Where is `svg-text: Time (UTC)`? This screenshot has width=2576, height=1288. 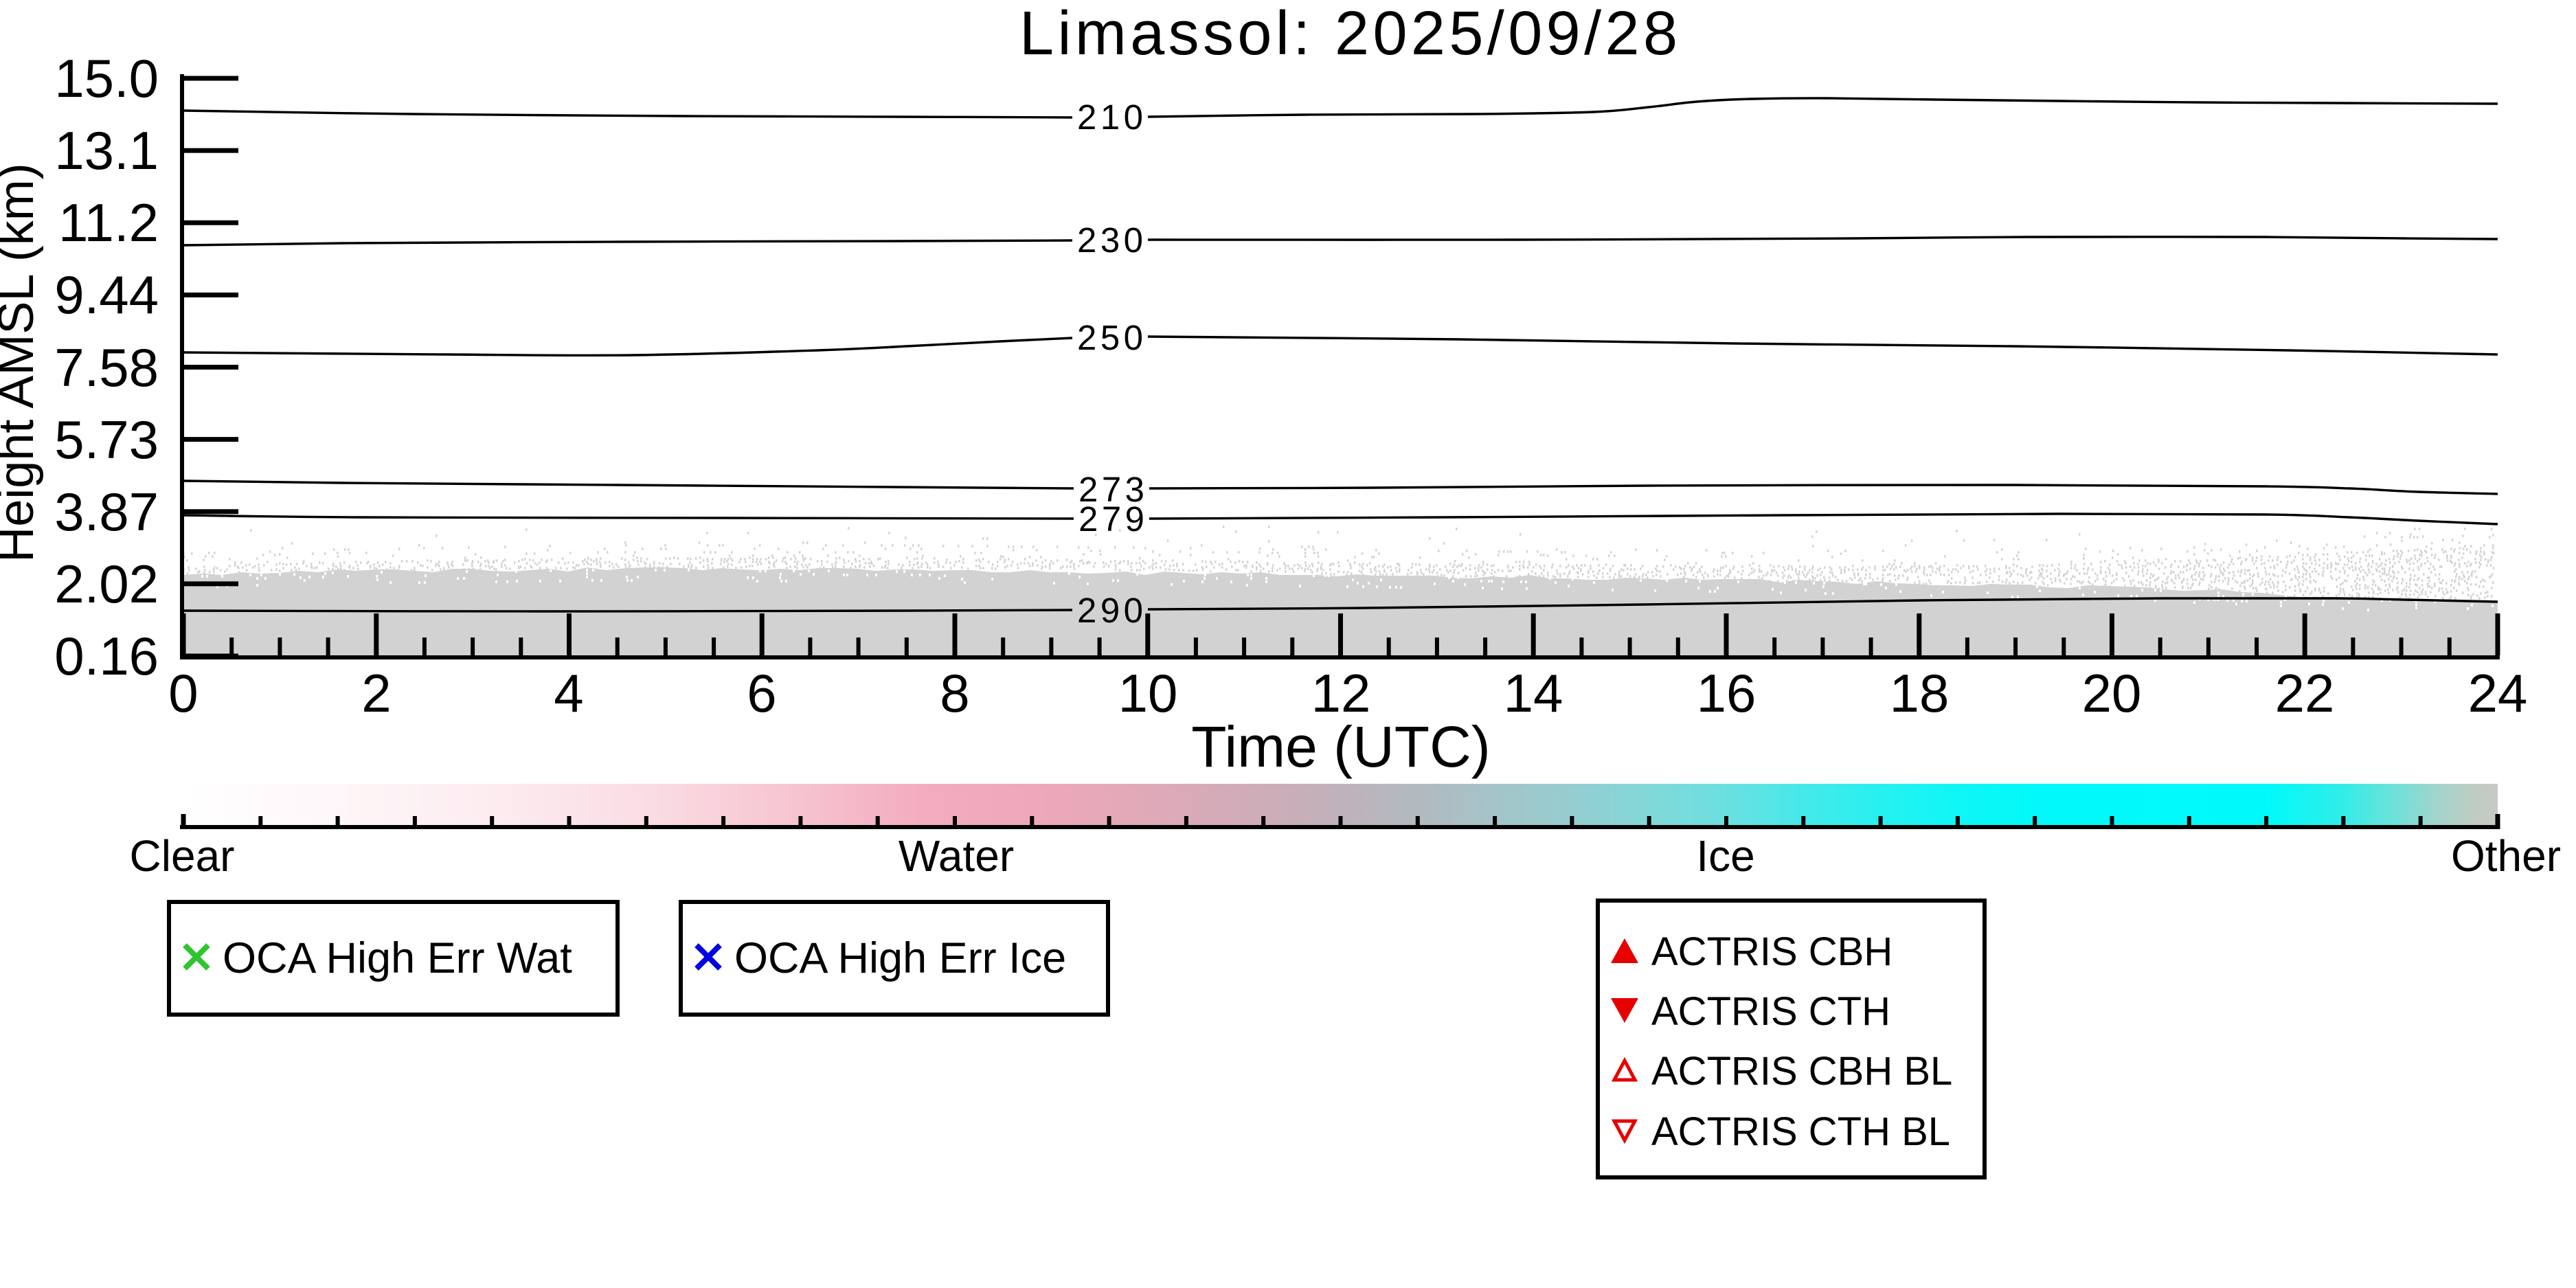 svg-text: Time (UTC) is located at coordinates (1340, 746).